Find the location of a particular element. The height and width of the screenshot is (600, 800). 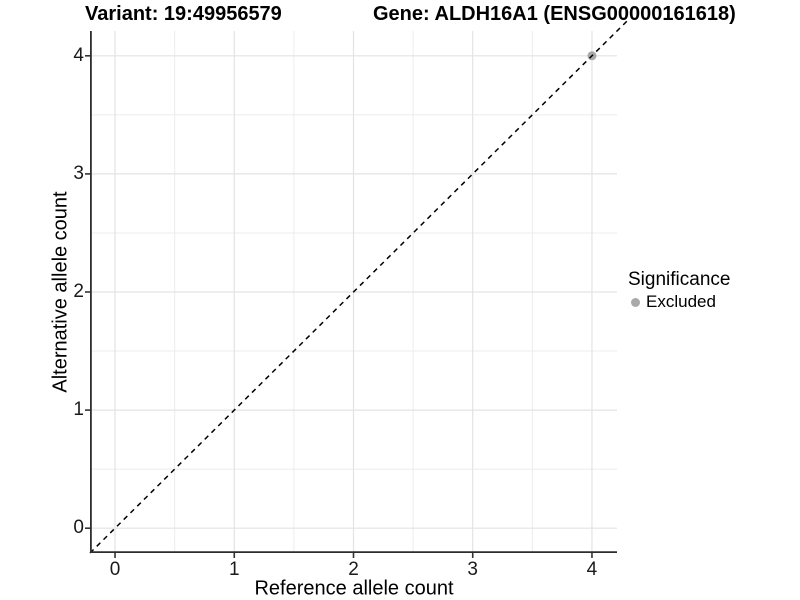

x-tick-label: 3 is located at coordinates (473, 569).